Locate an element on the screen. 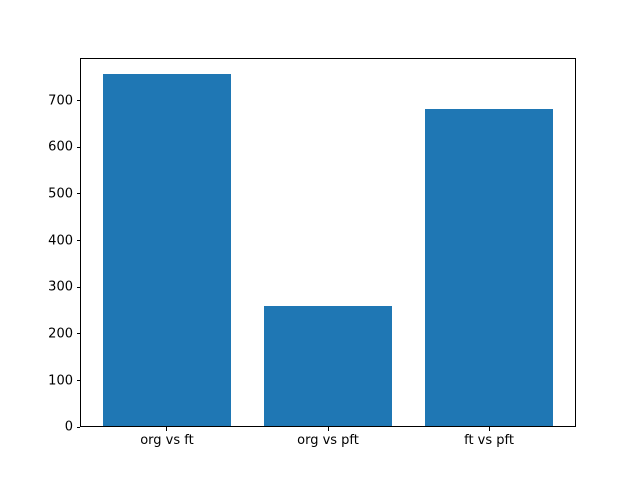  y-axis-tick-label: 400 is located at coordinates (60, 241).